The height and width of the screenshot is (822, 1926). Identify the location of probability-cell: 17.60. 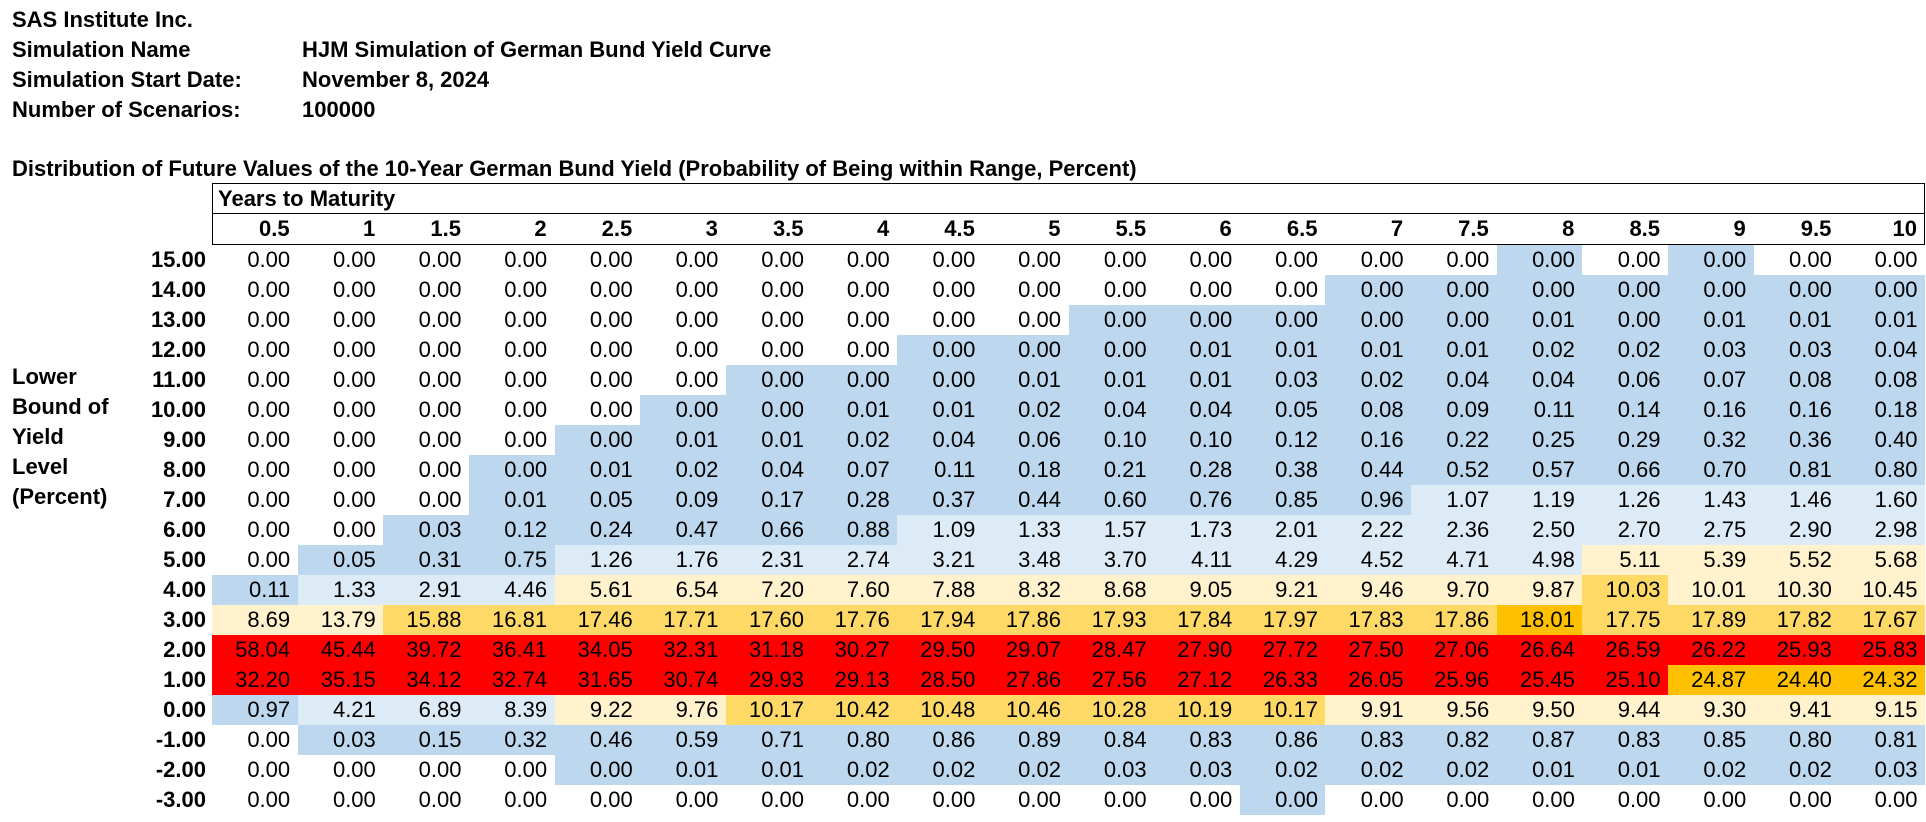
(769, 620).